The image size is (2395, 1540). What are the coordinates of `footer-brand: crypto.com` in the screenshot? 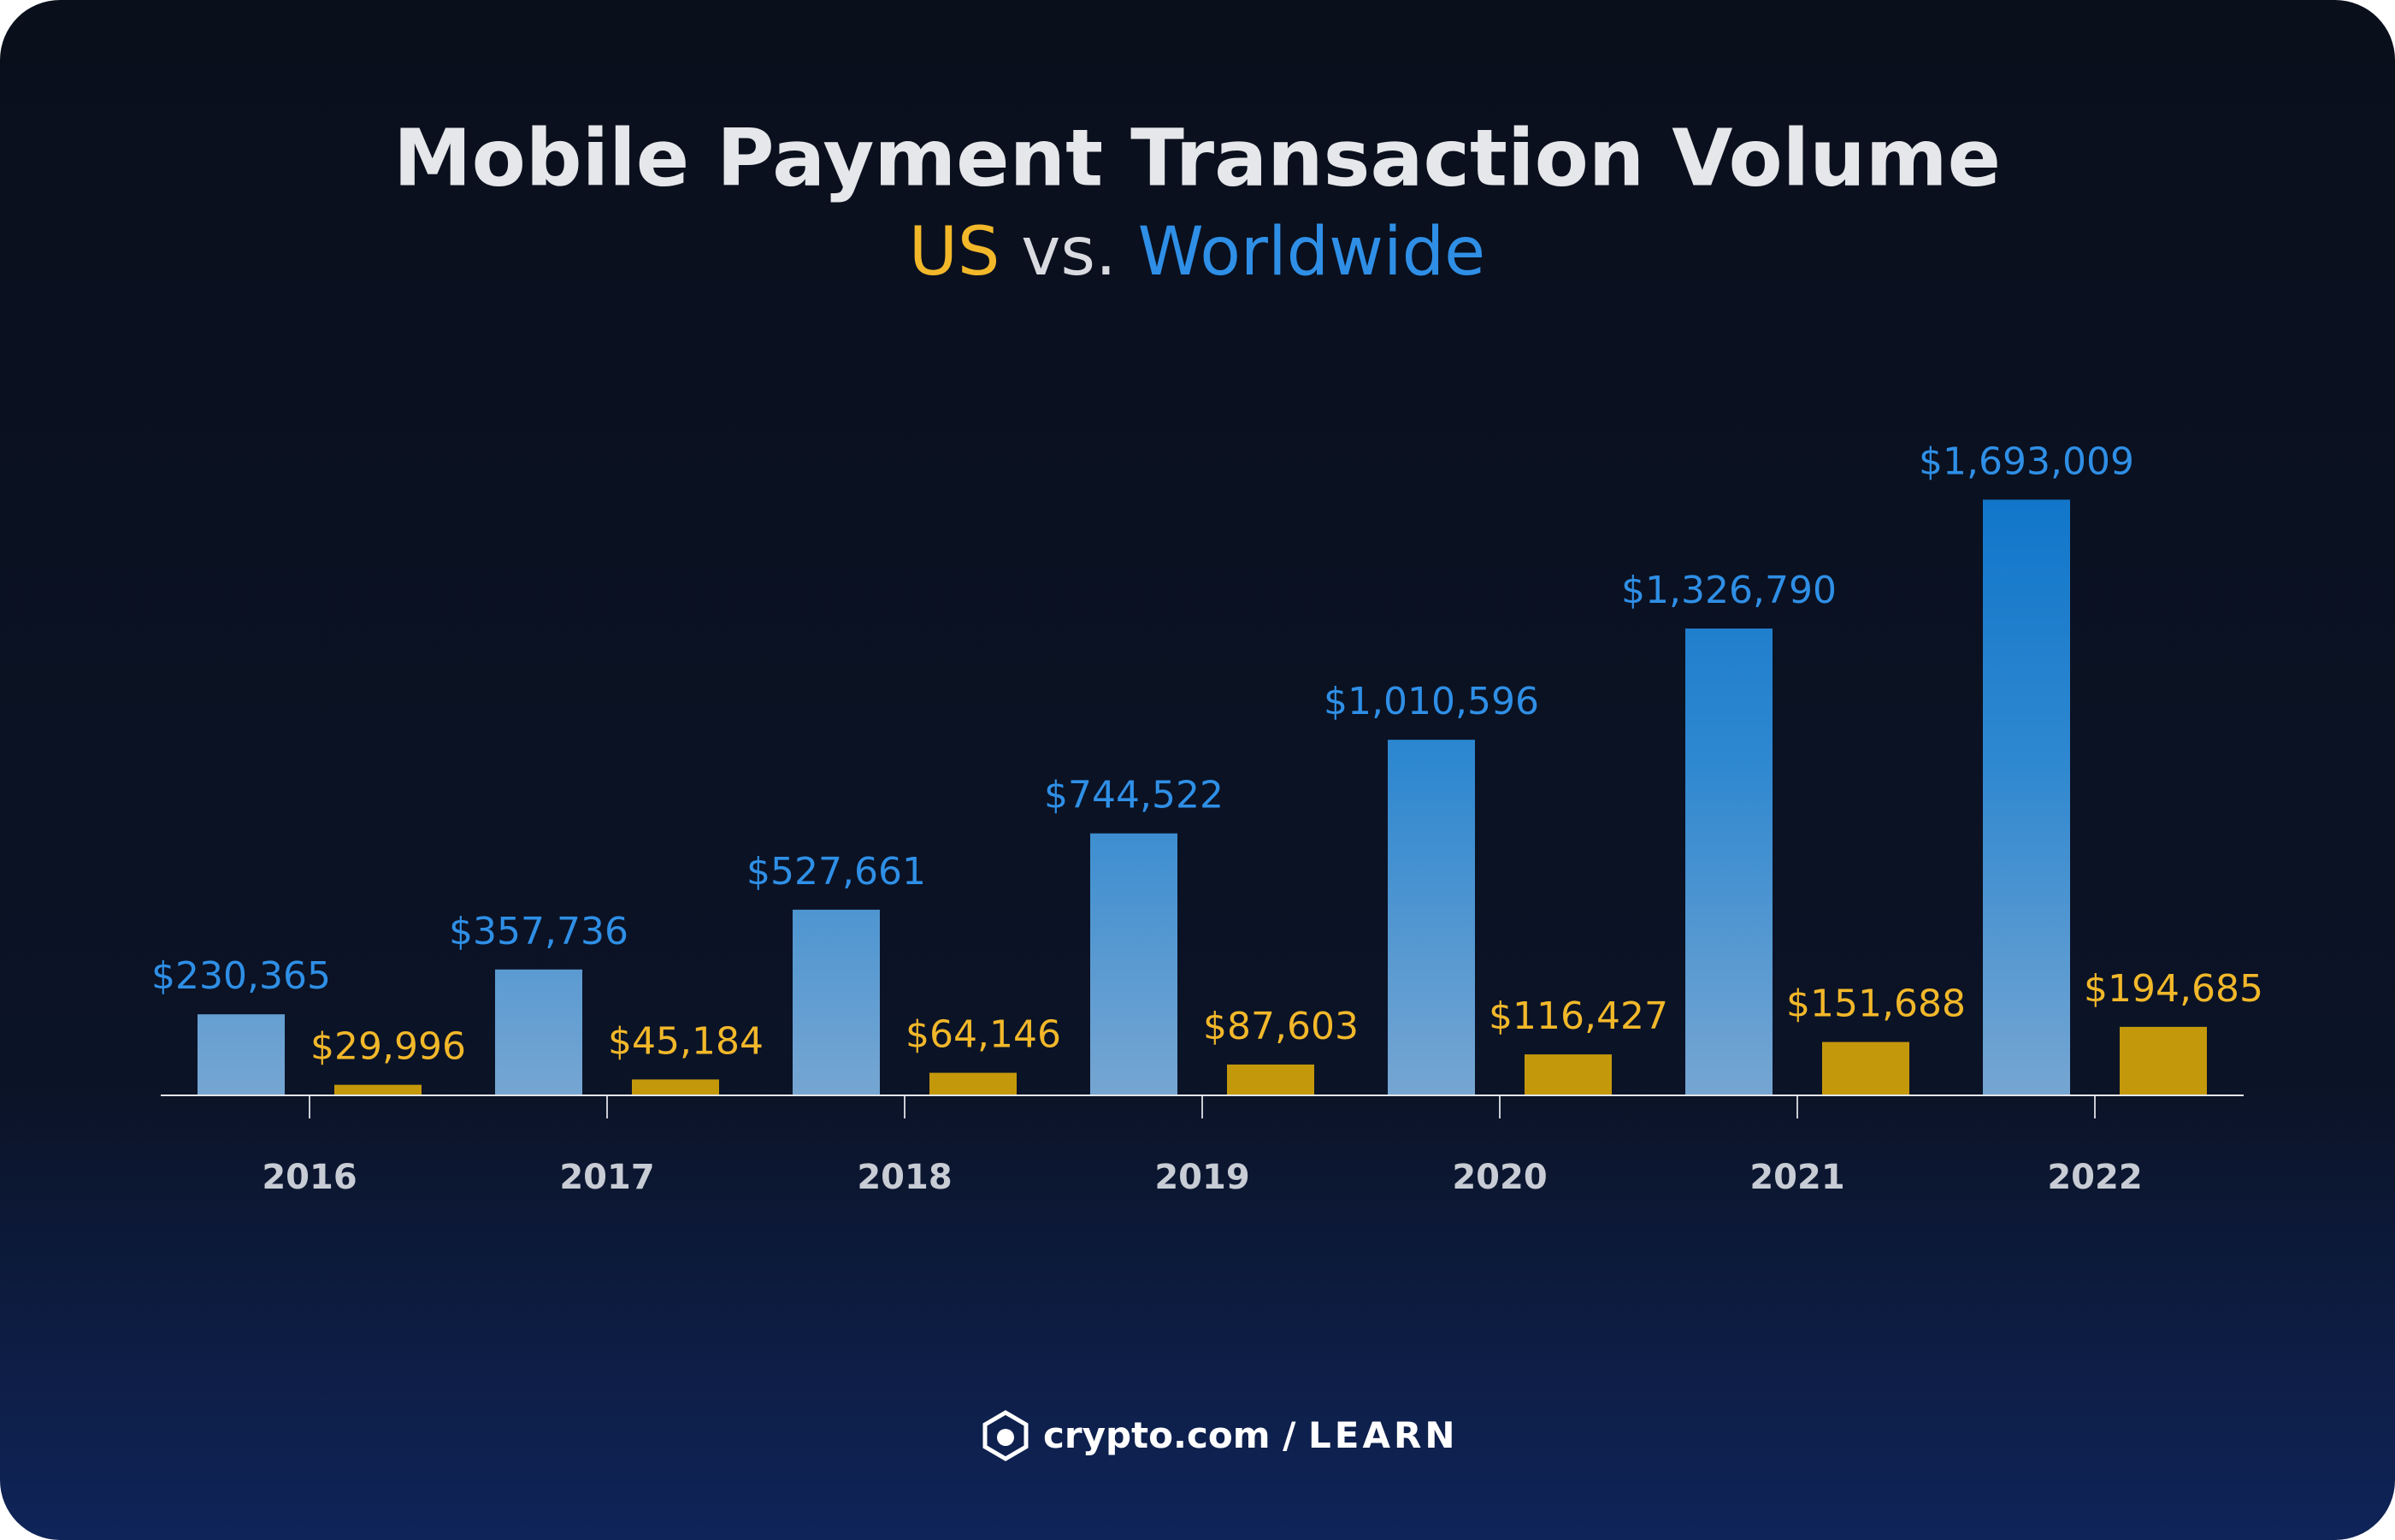 It's located at (1156, 1435).